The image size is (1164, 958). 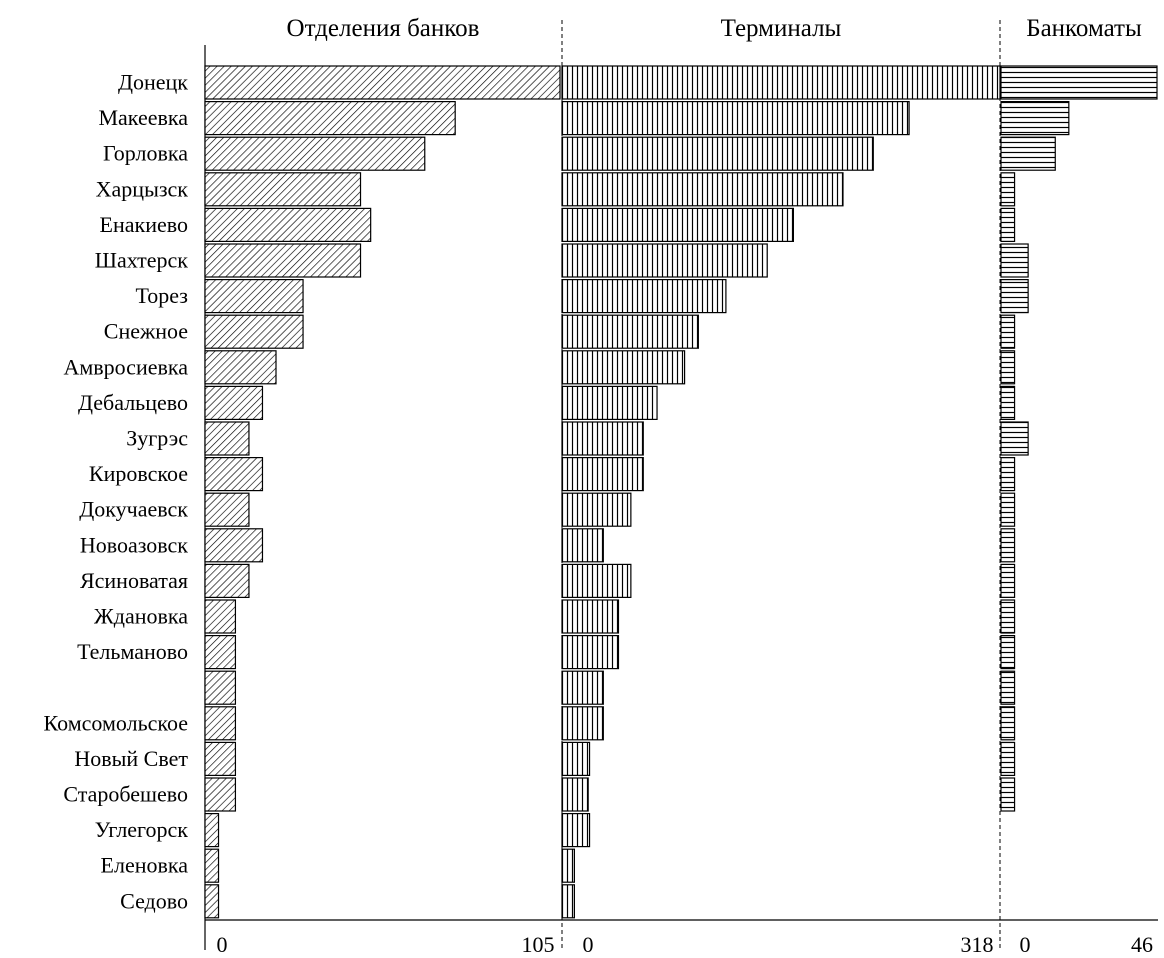 I want to click on category-label: Ждановка, so click(x=141, y=616).